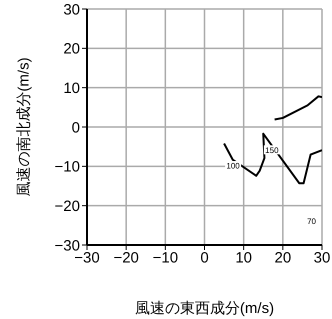  I want to click on x-tick-label: 30, so click(322, 258).